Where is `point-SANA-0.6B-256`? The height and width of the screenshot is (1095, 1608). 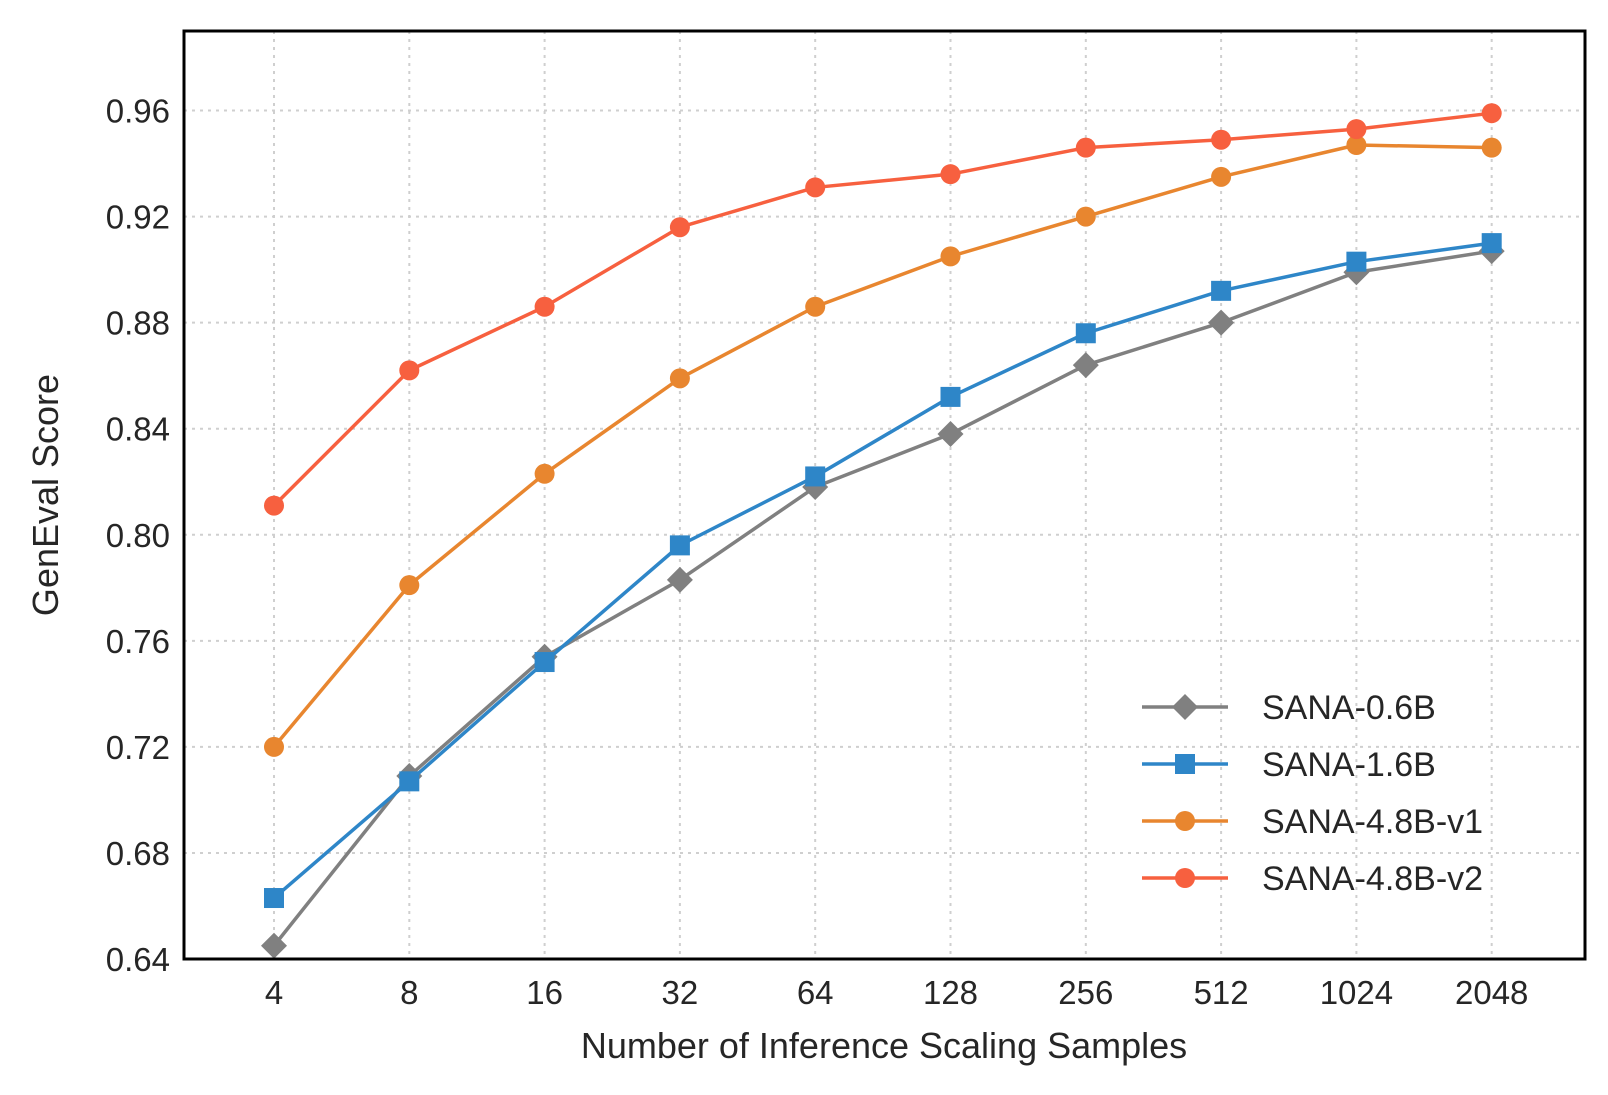 point-SANA-0.6B-256 is located at coordinates (1085, 365).